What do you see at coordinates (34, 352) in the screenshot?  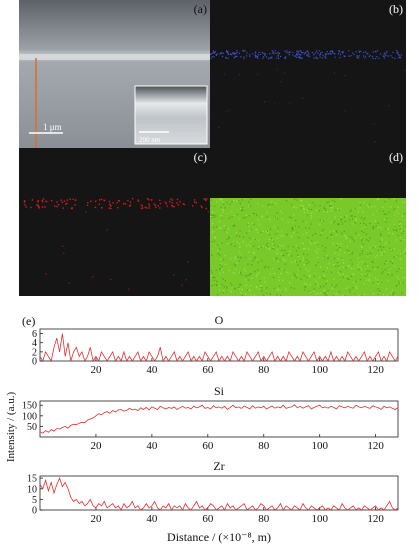 I see `y-tick-label: 2` at bounding box center [34, 352].